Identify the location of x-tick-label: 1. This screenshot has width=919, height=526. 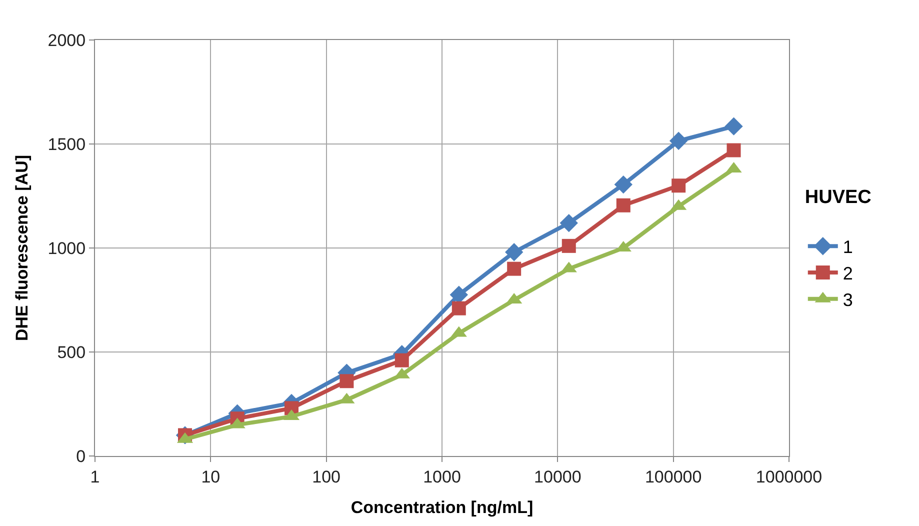
(95, 476).